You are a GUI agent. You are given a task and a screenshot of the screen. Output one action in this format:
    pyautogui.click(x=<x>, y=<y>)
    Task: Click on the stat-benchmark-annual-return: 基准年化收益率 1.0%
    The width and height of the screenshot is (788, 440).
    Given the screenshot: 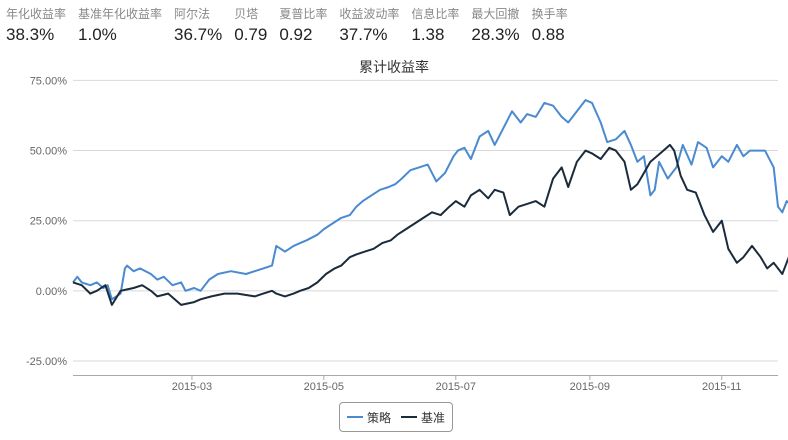 What is the action you would take?
    pyautogui.click(x=120, y=26)
    